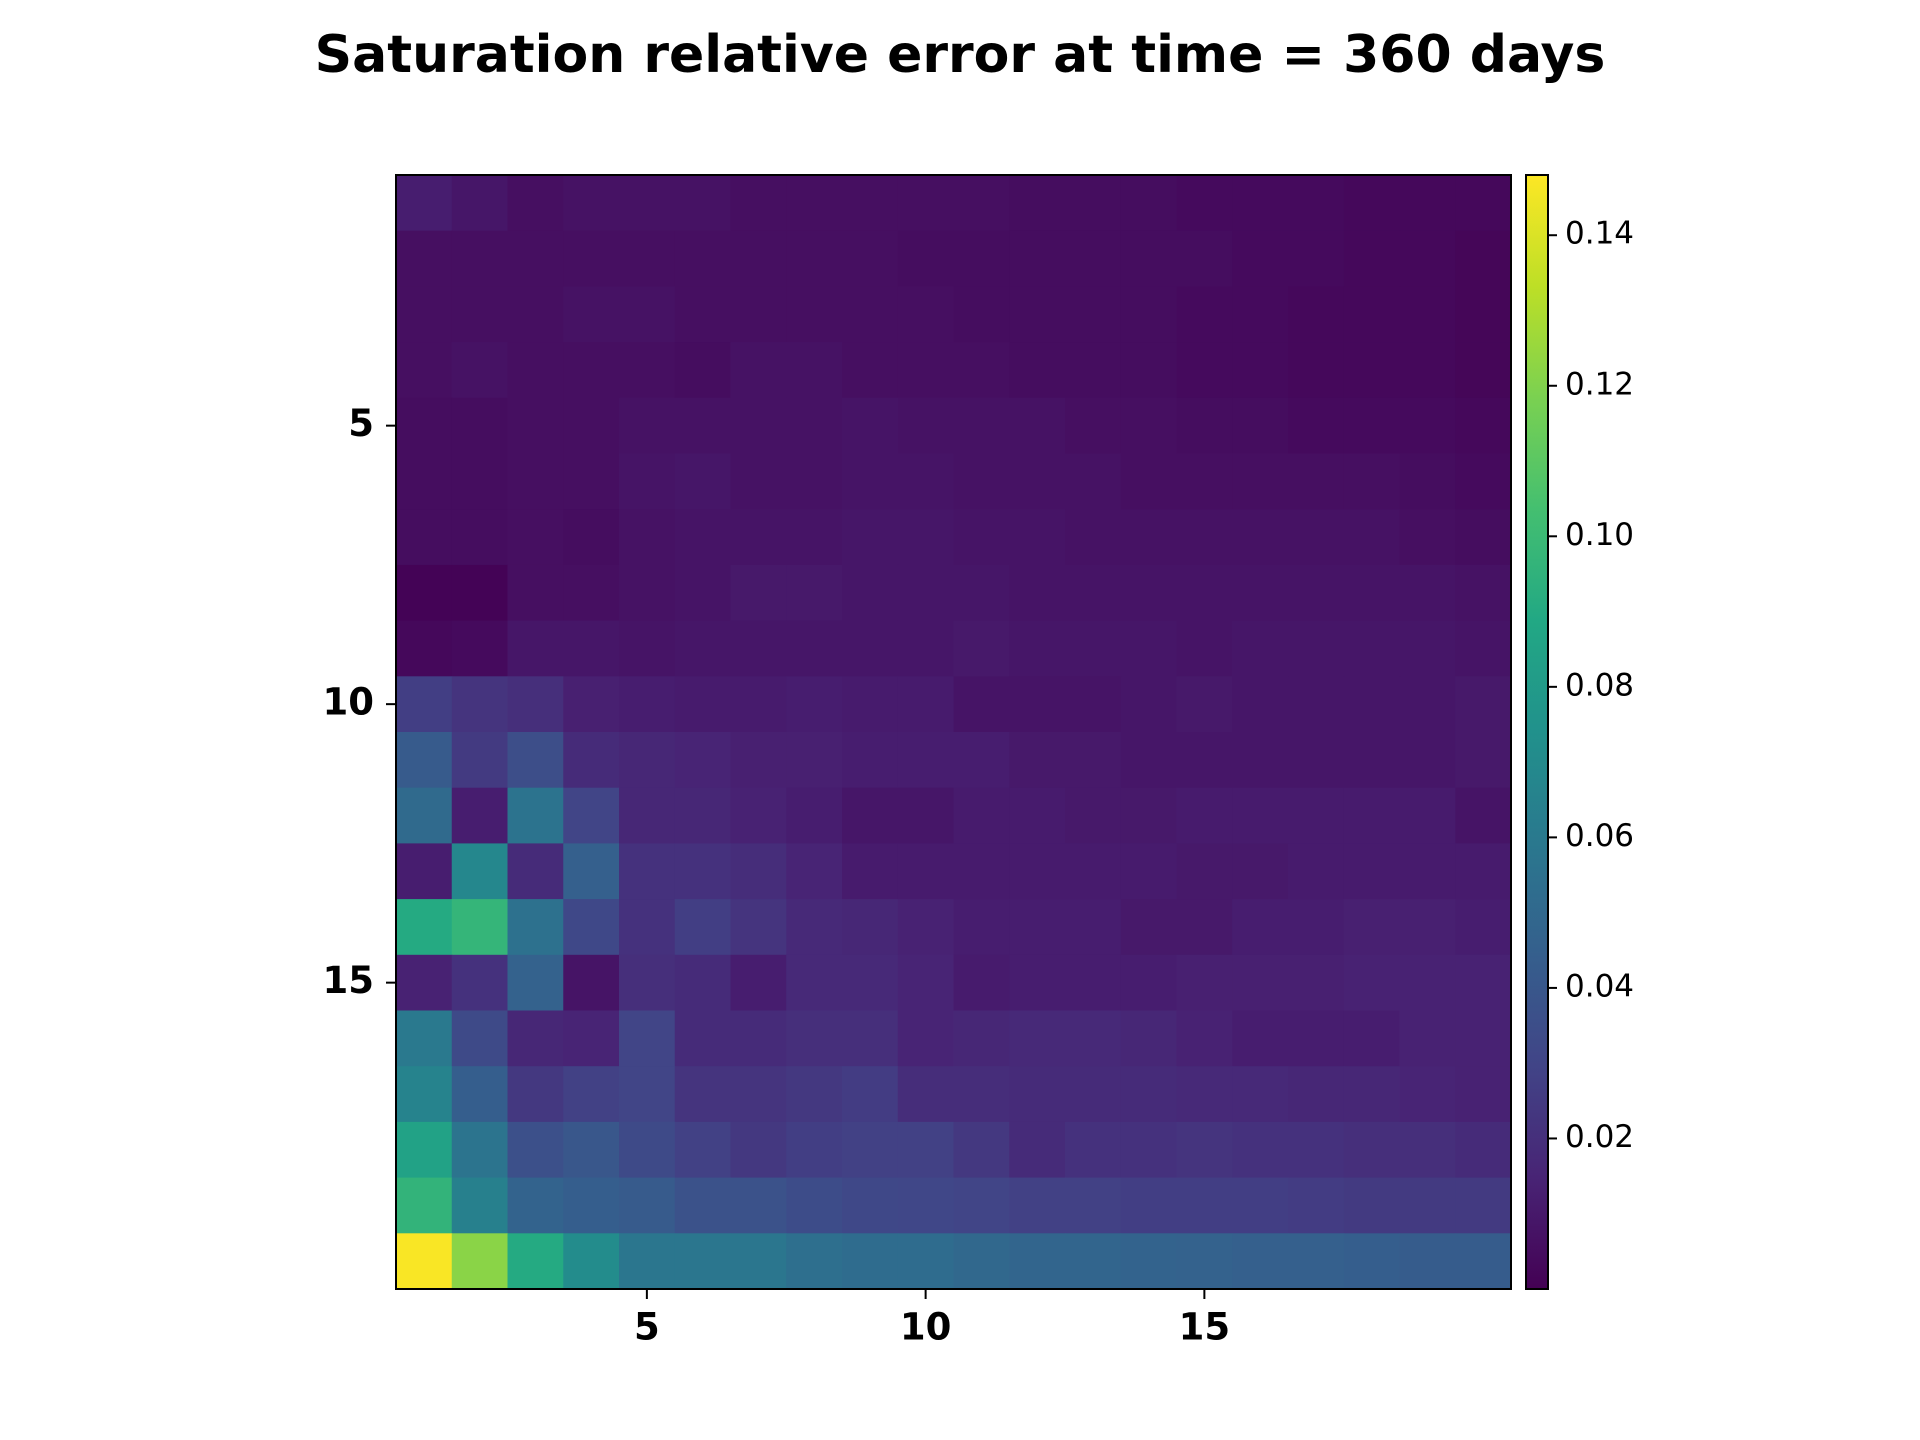  I want to click on x-tick-label: 10, so click(926, 1327).